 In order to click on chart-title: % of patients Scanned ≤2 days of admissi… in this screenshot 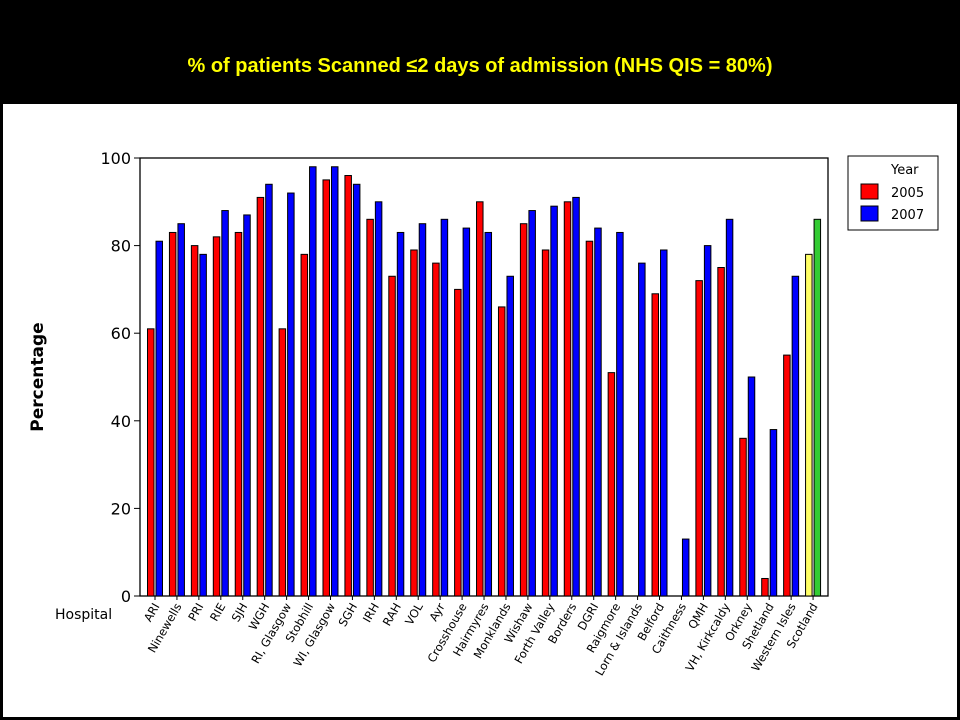, I will do `click(480, 66)`.